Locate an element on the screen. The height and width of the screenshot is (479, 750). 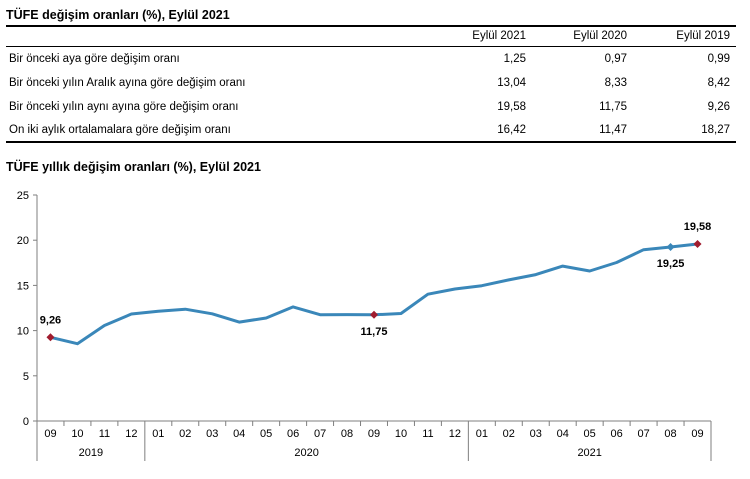
table-cell: 0,97 is located at coordinates (615, 59).